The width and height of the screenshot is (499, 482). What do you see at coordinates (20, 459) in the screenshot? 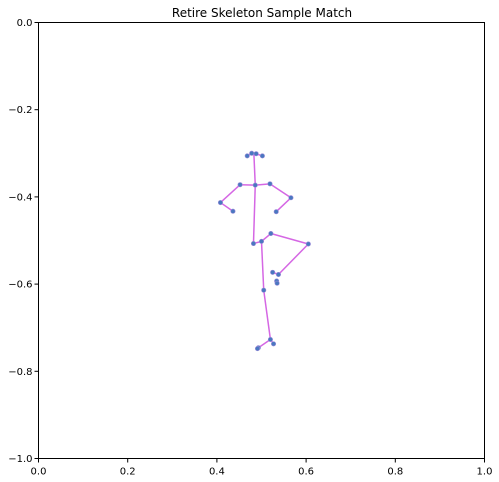
I see `y-tick-label: −1.0` at bounding box center [20, 459].